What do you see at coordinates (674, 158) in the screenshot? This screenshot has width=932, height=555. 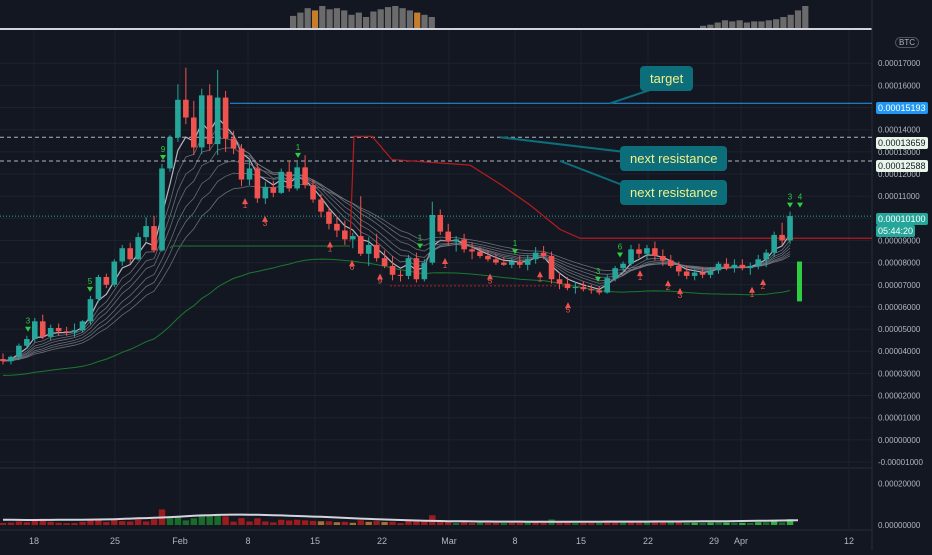 I see `annotation-next-resistance-1: next resistance` at bounding box center [674, 158].